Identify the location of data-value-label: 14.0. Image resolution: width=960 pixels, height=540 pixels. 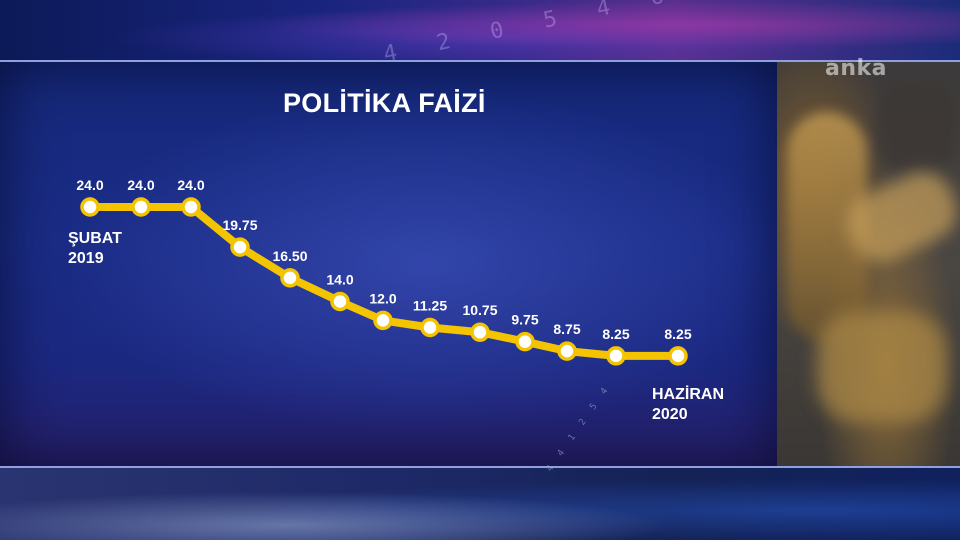
(339, 280).